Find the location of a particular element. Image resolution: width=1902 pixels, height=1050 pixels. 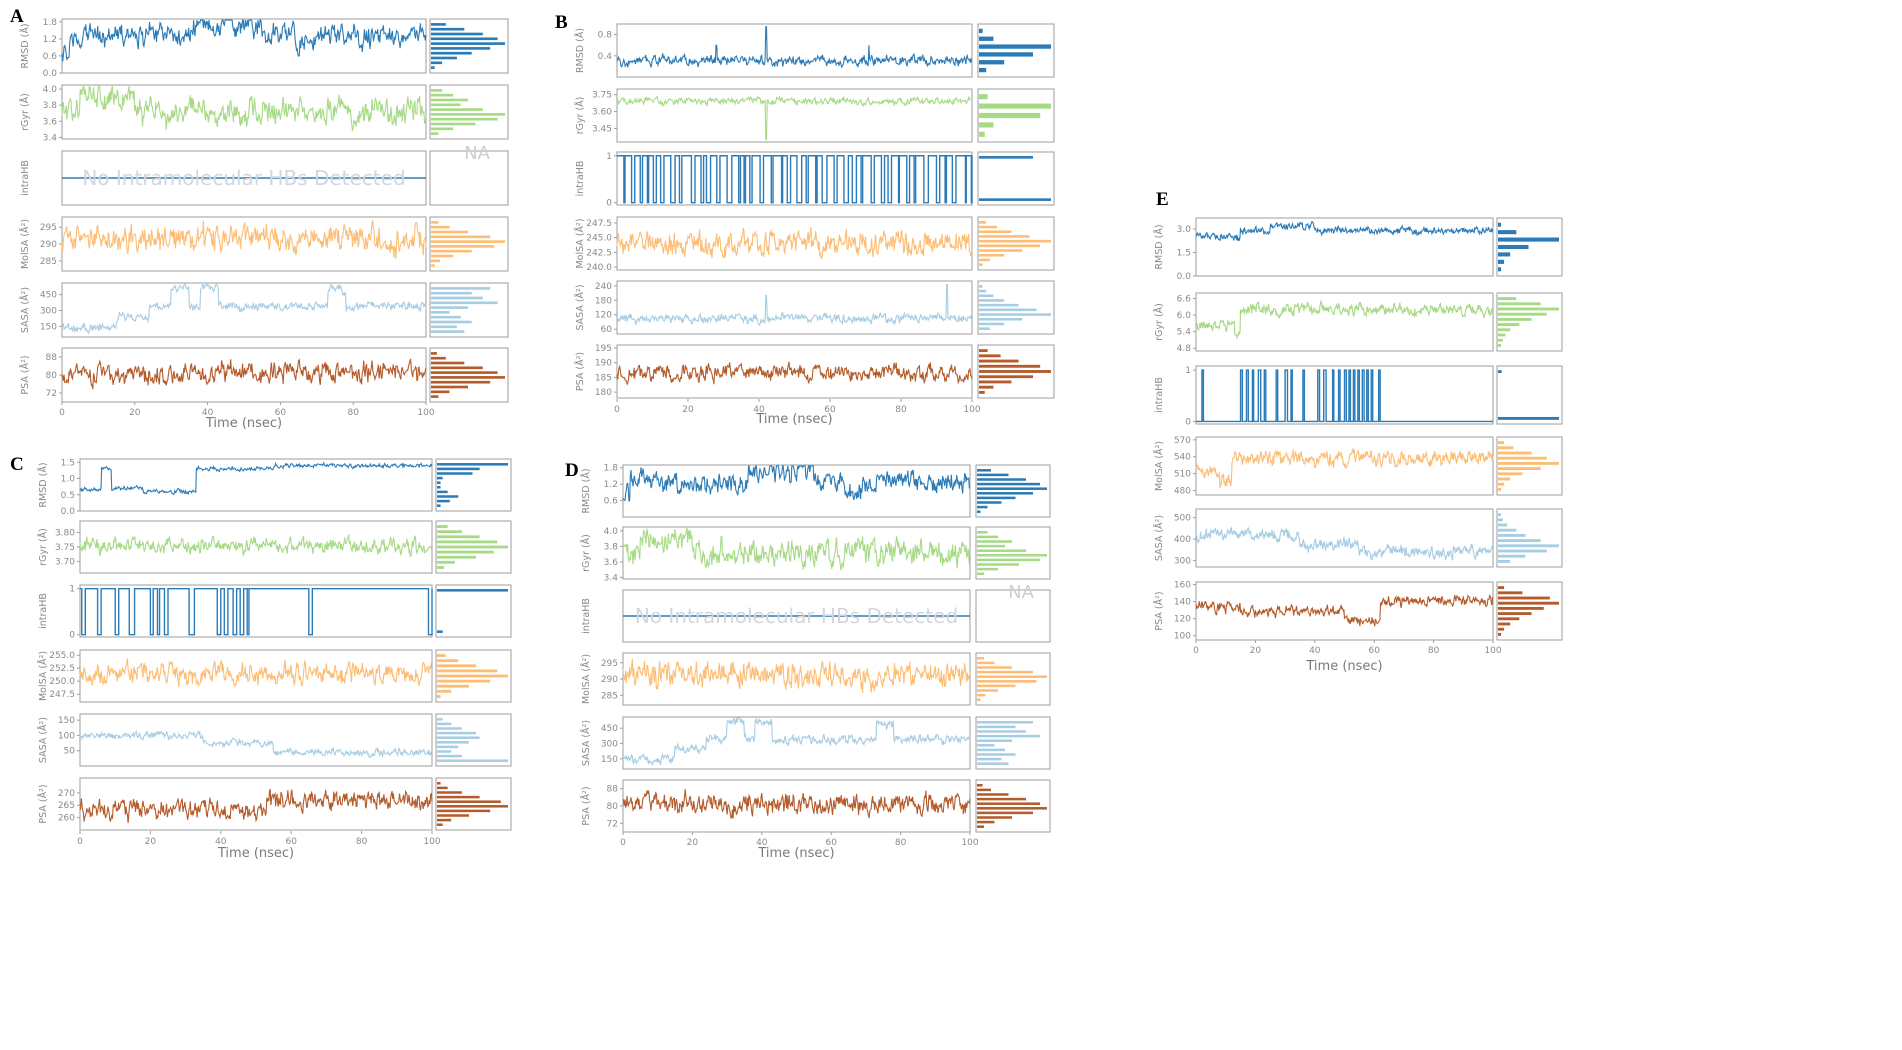

x-axis: 0 20 40 60 80 100 Time (nsec) is located at coordinates (247, 416).